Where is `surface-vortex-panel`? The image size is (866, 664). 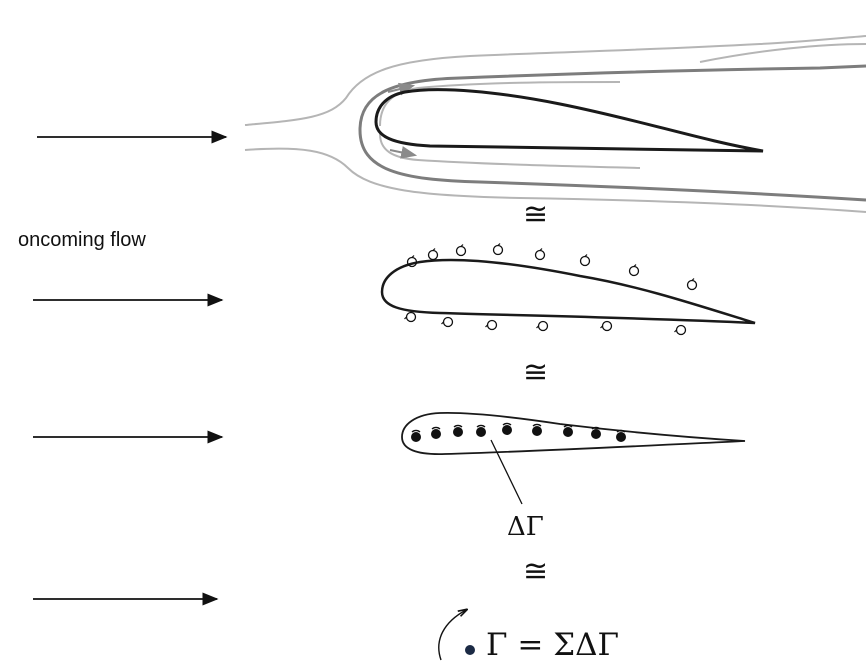 surface-vortex-panel is located at coordinates (568, 289).